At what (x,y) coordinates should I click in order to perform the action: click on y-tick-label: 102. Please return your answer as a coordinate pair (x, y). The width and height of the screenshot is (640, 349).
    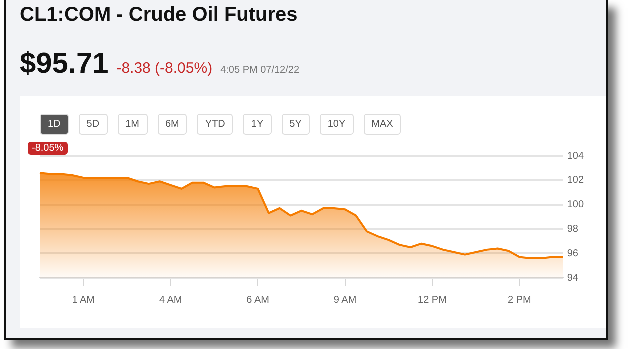
    Looking at the image, I should click on (575, 180).